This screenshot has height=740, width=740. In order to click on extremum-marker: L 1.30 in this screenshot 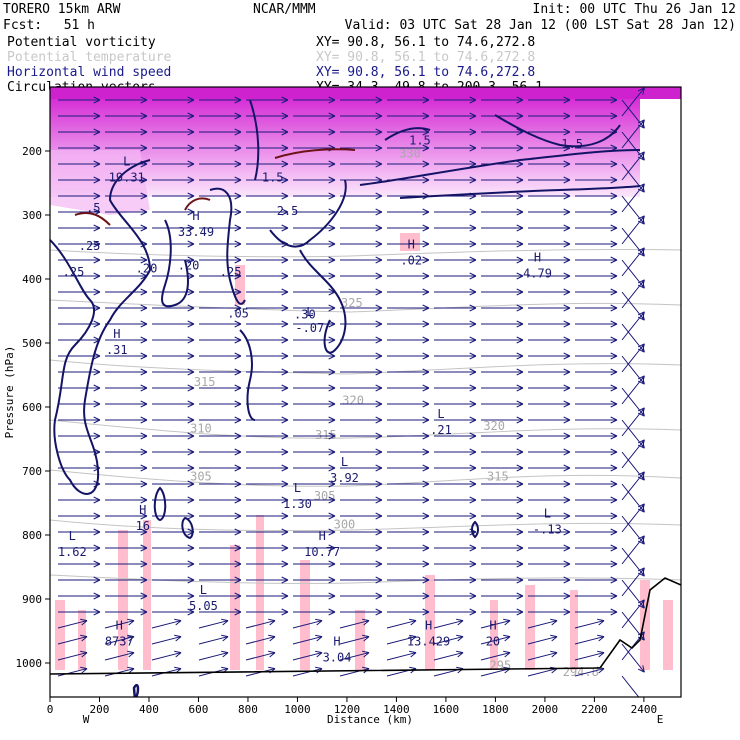, I will do `click(297, 496)`.